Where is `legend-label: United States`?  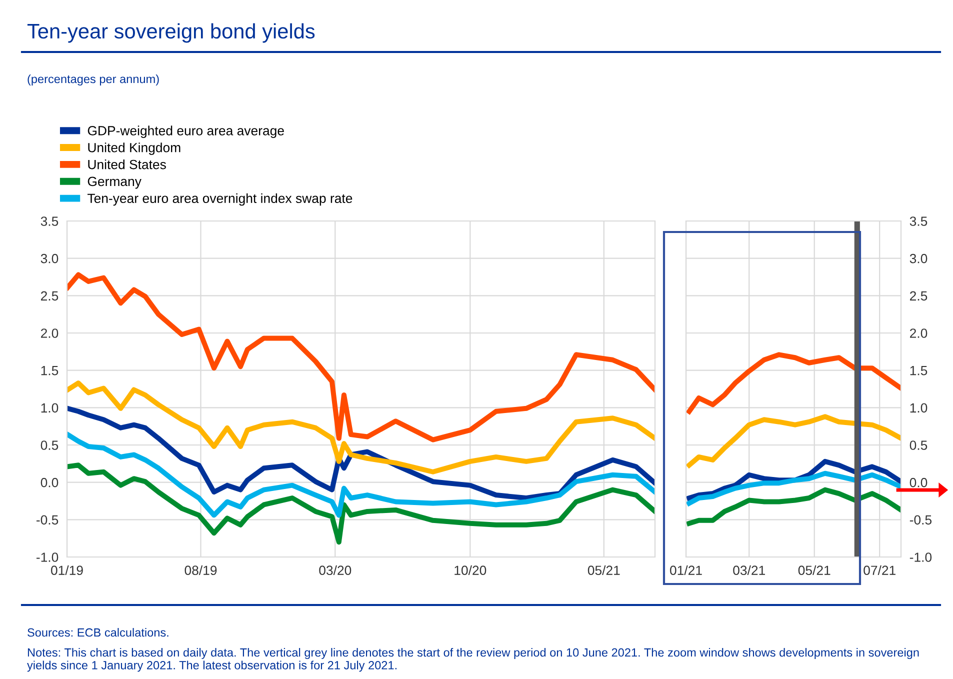 legend-label: United States is located at coordinates (127, 165).